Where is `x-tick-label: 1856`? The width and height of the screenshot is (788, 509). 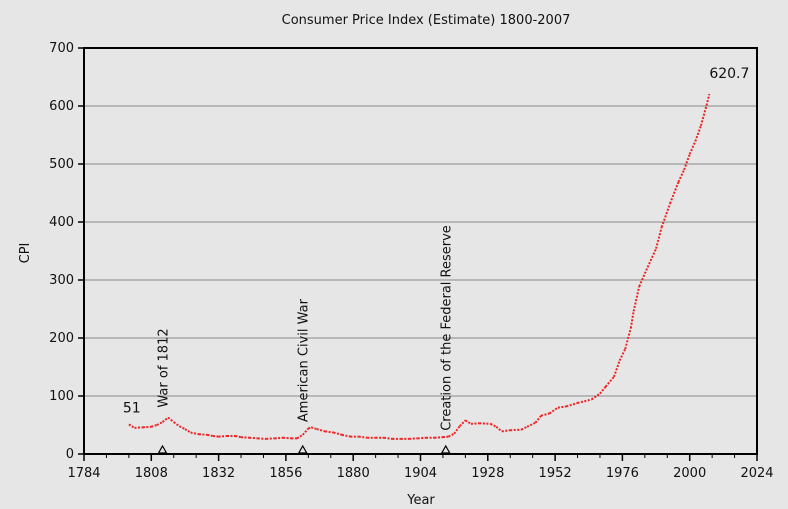
x-tick-label: 1856 is located at coordinates (285, 473).